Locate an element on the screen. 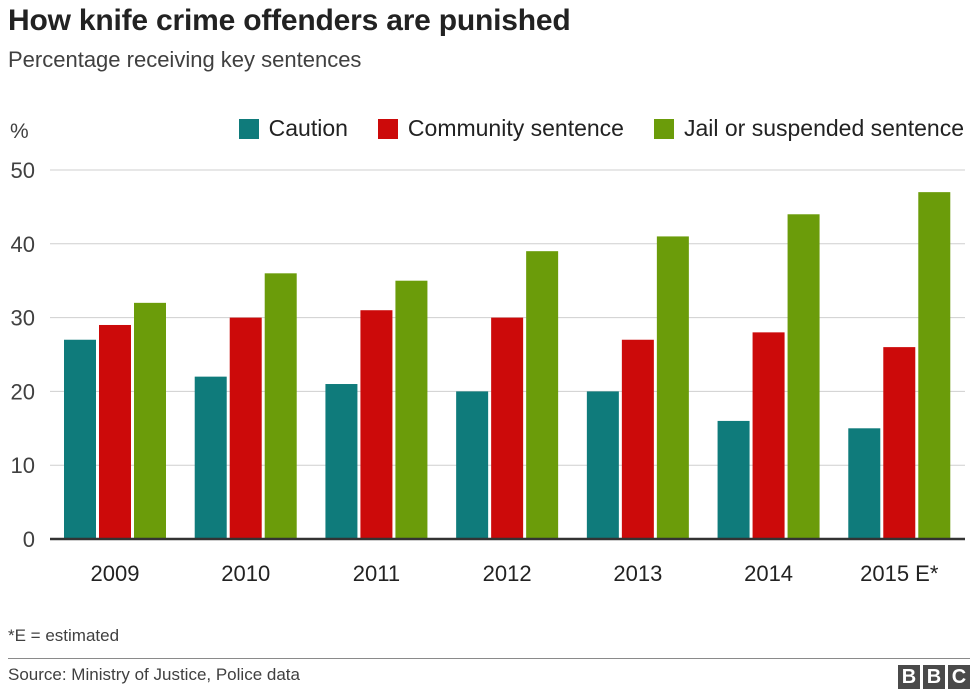 The height and width of the screenshot is (694, 976). y-tick-label-10: 10 is located at coordinates (23, 465).